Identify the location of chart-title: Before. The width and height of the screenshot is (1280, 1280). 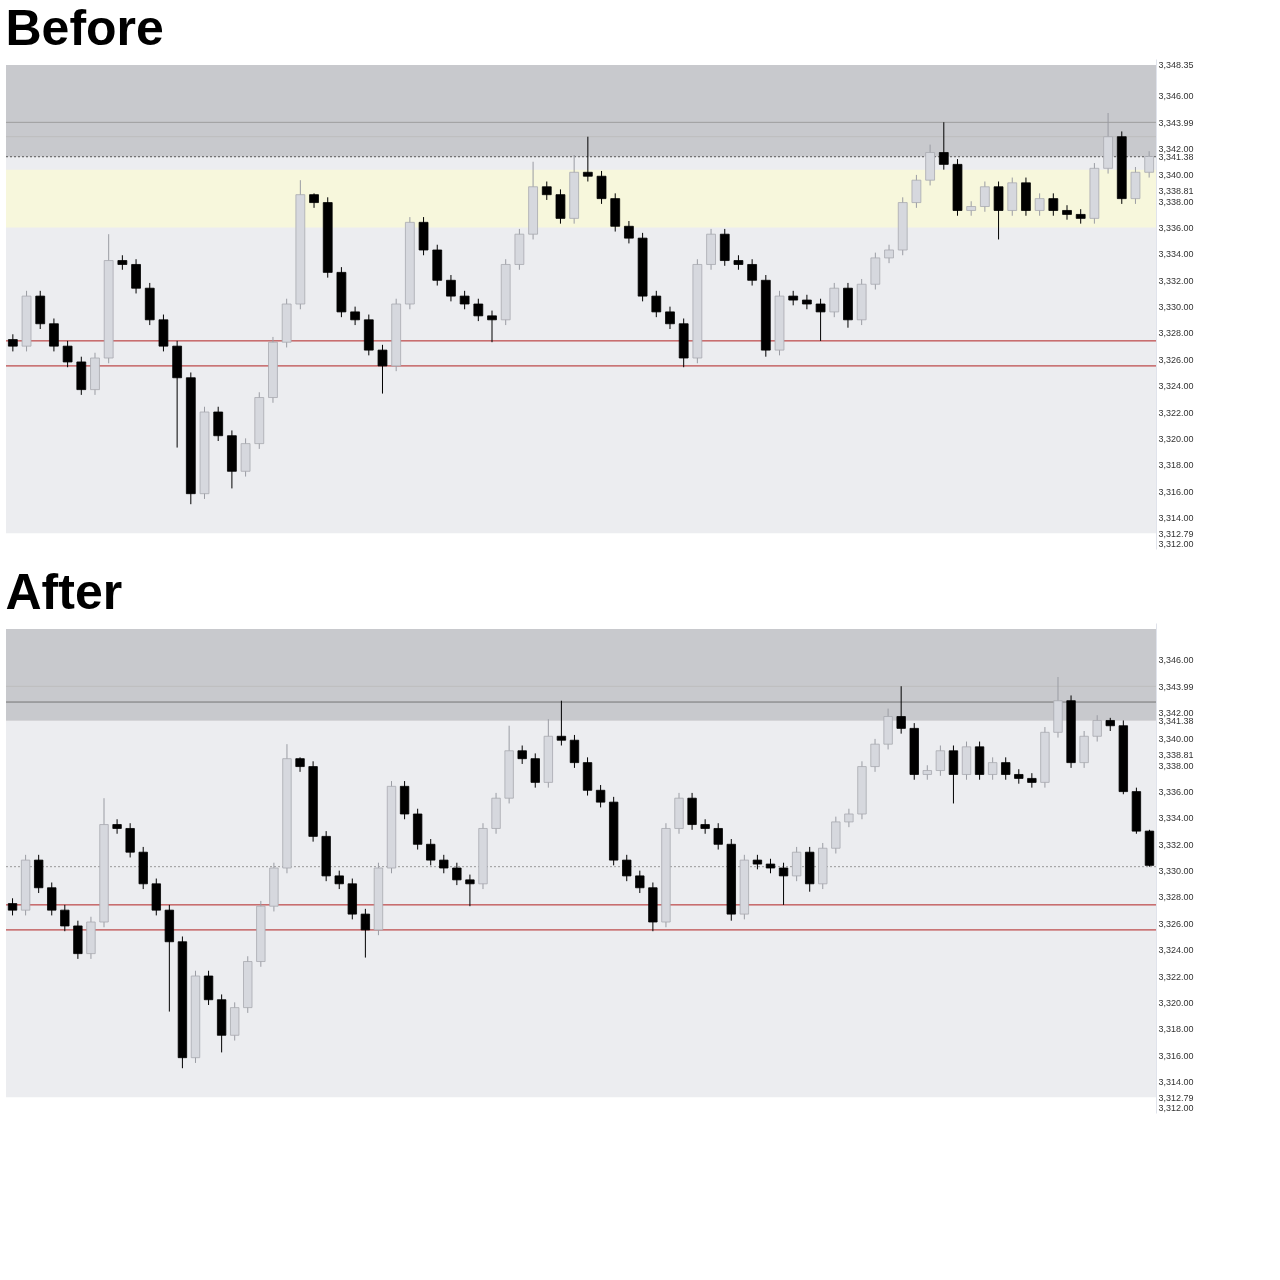
(84, 28).